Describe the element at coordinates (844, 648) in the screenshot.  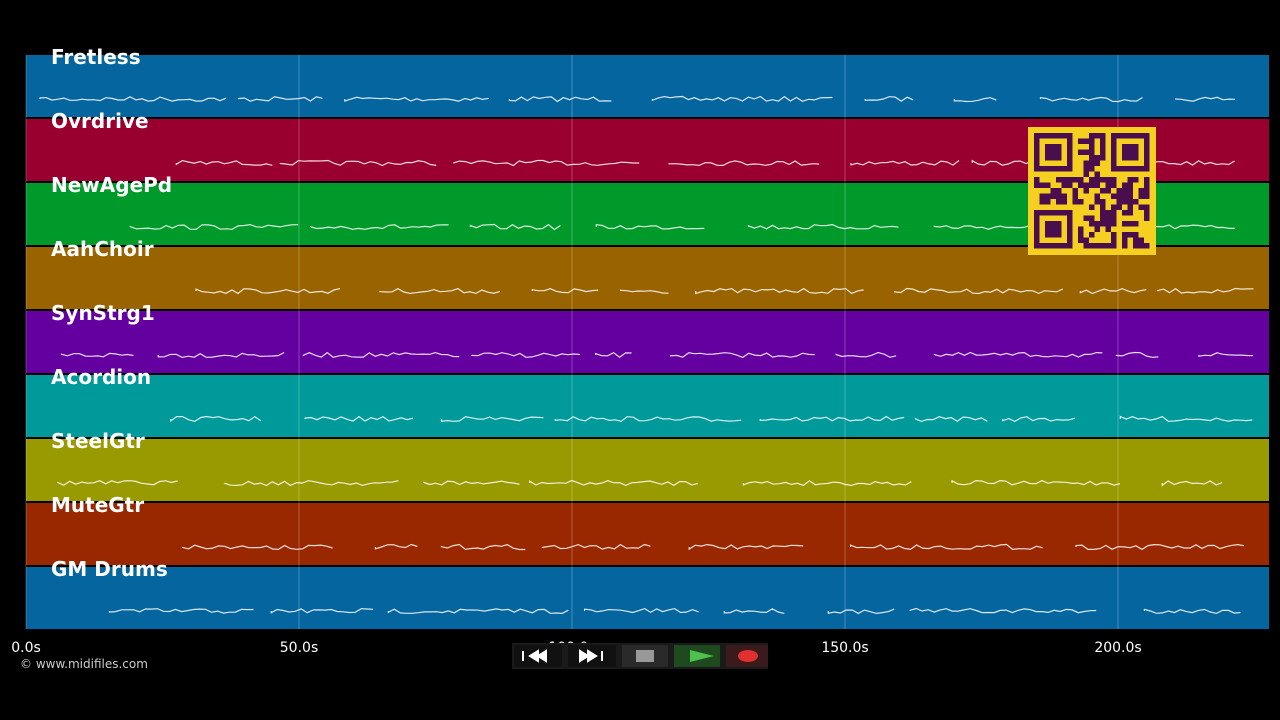
I see `time-tick-label: 150.0s` at that location.